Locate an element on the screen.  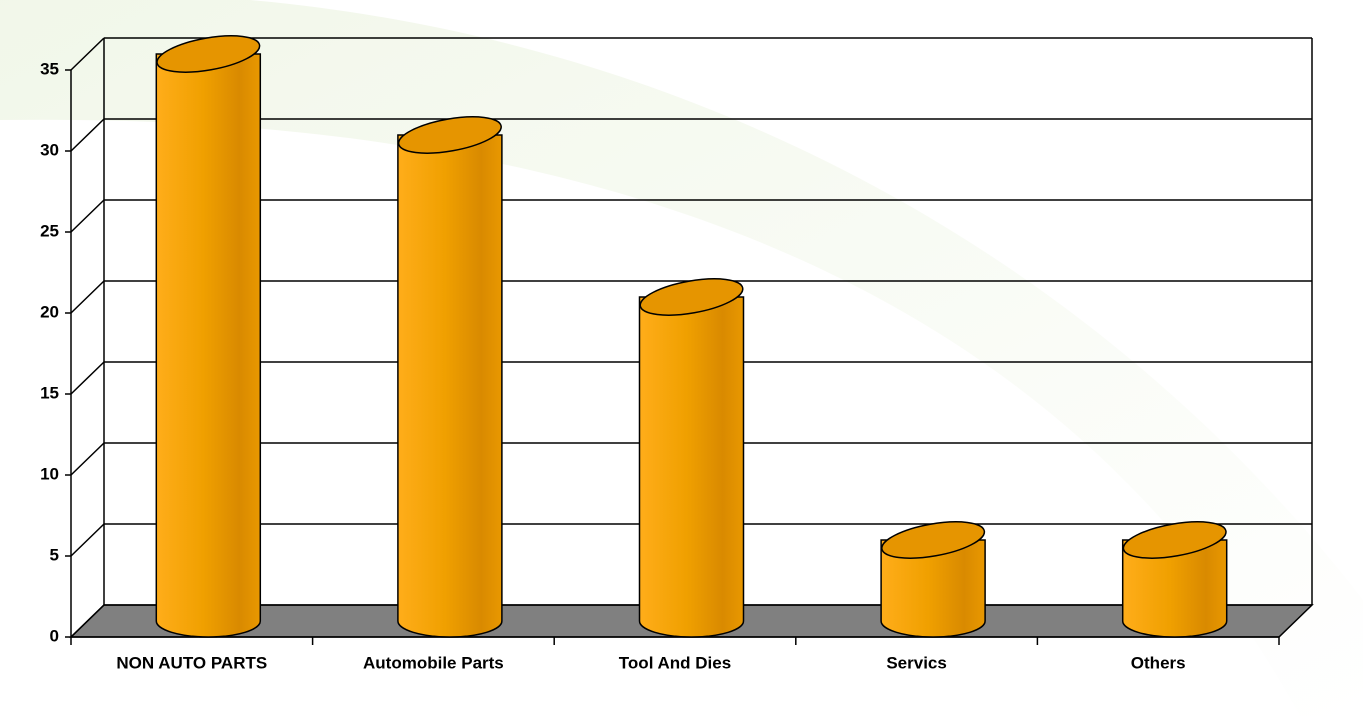
y-tick-label: 35 is located at coordinates (49, 68).